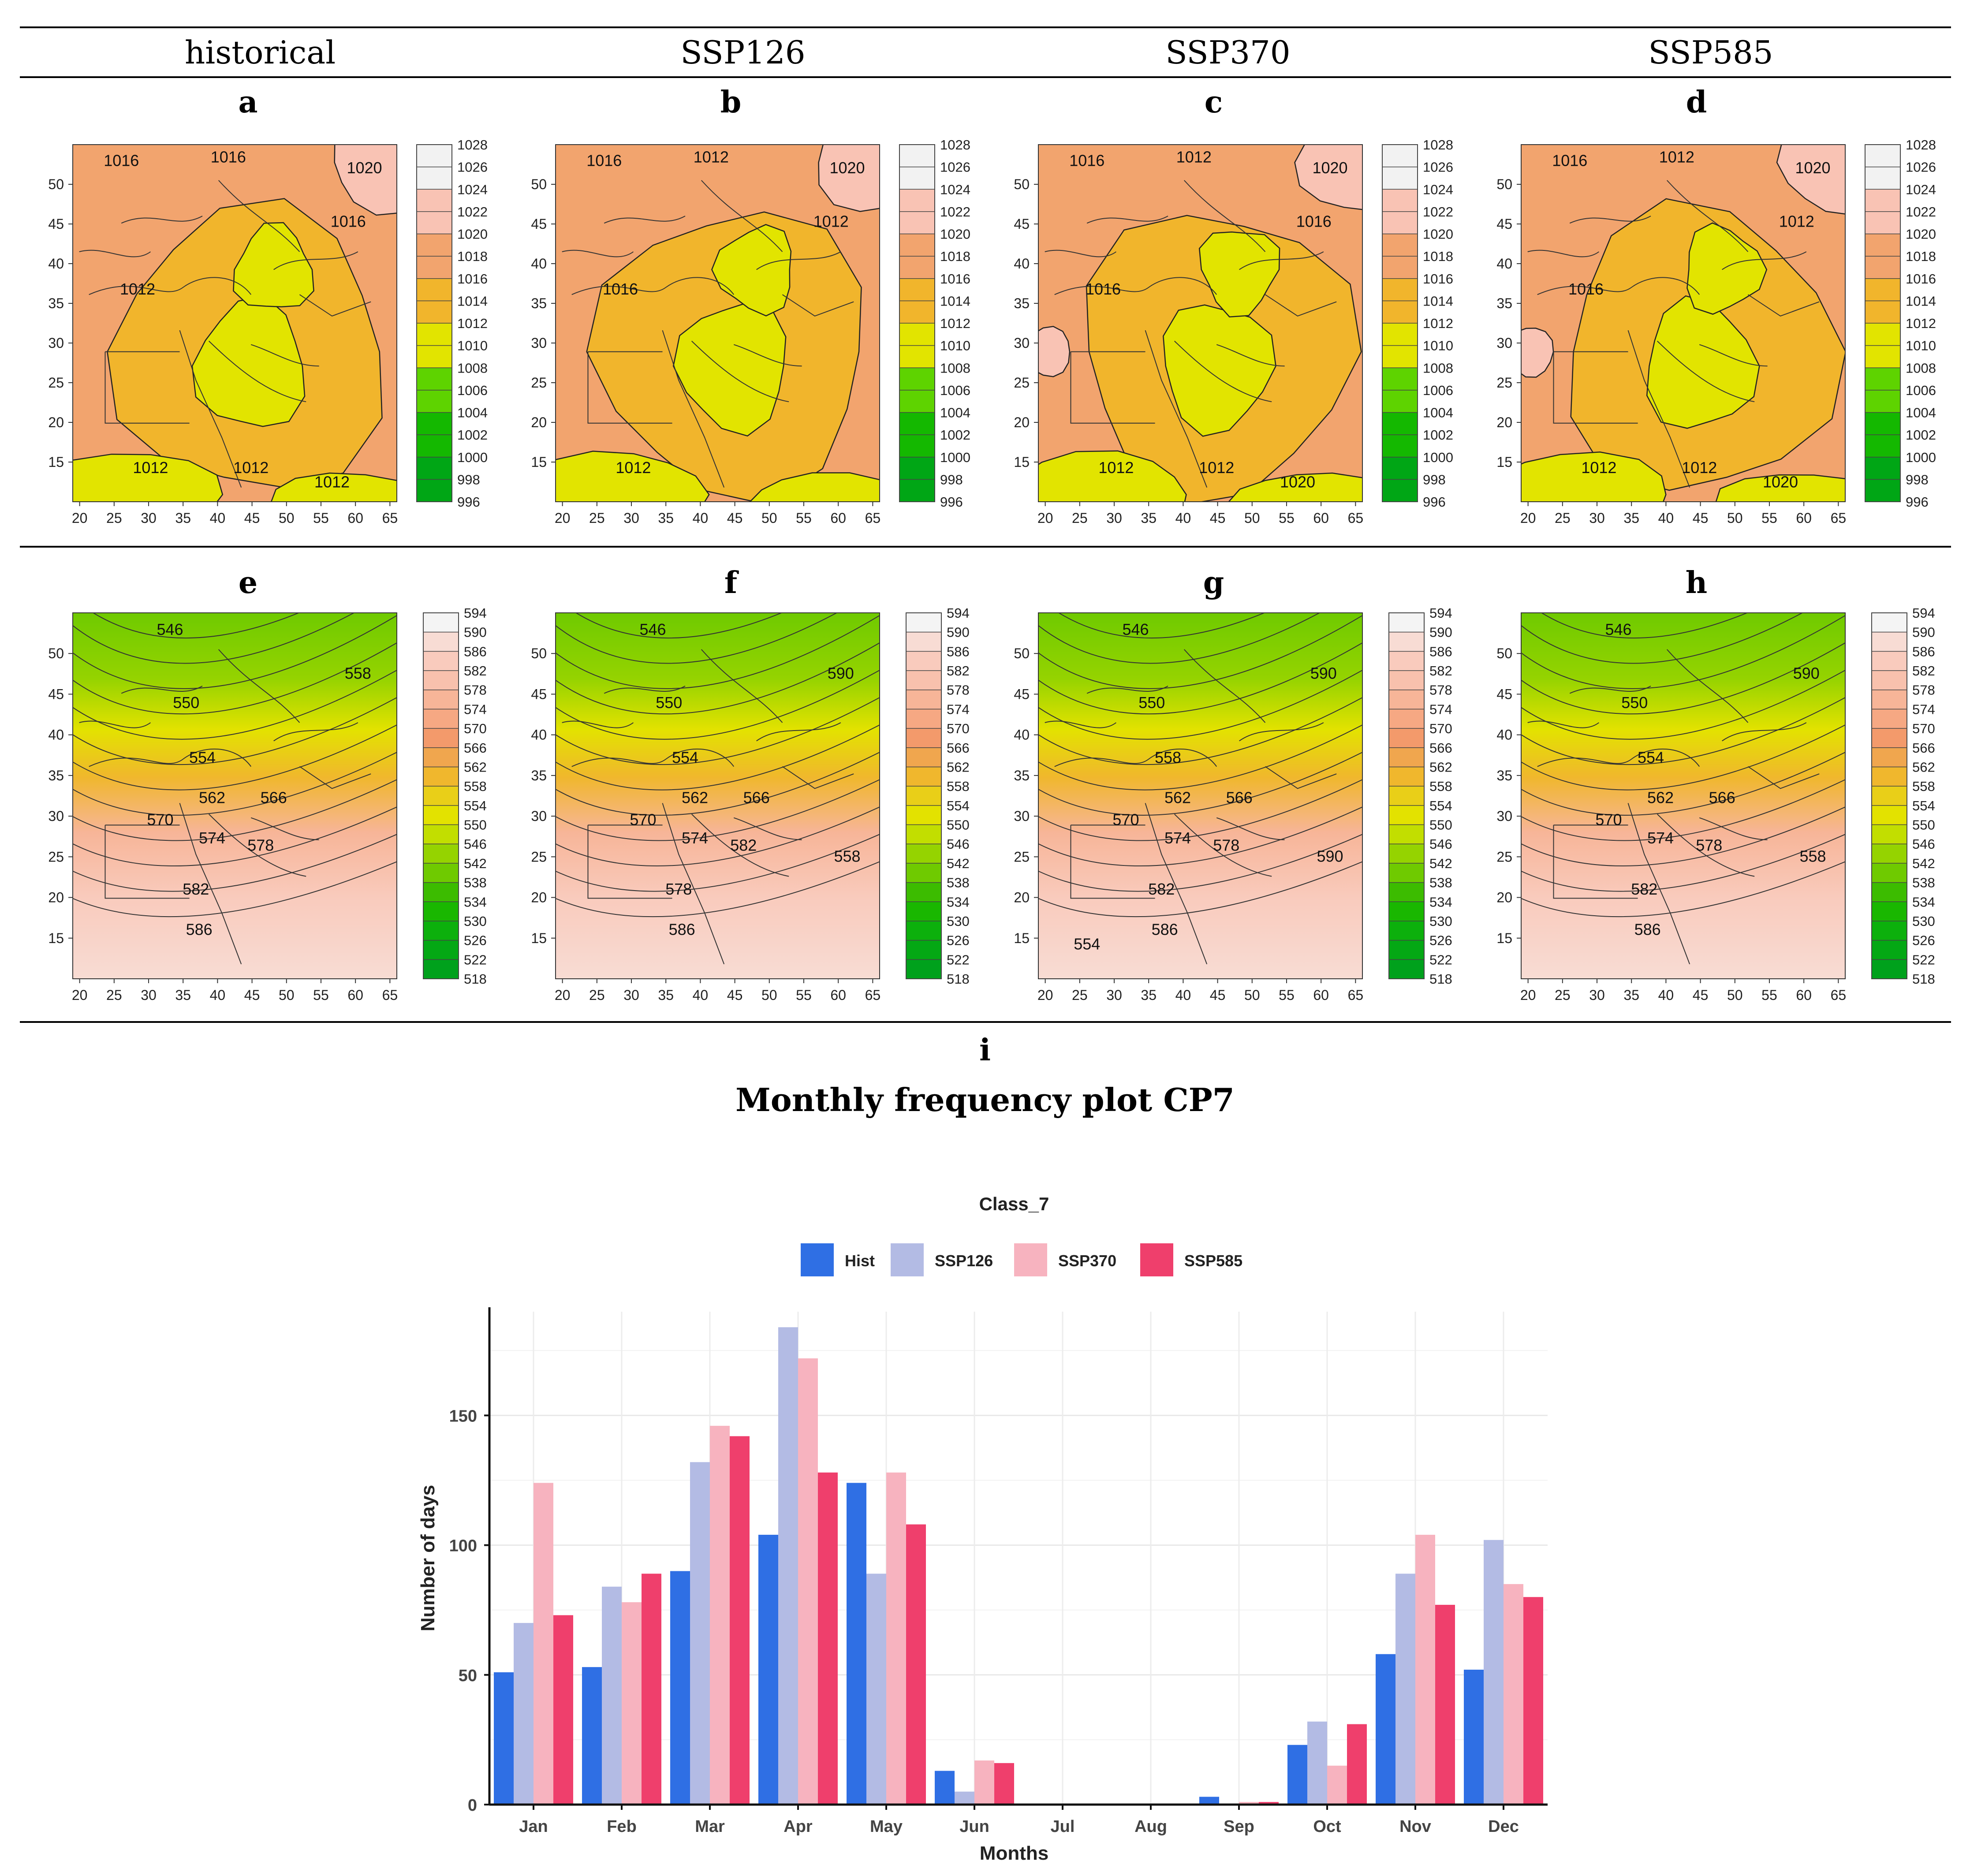 The height and width of the screenshot is (1876, 1970). Describe the element at coordinates (799, 1826) in the screenshot. I see `x-tick-label: Apr` at that location.